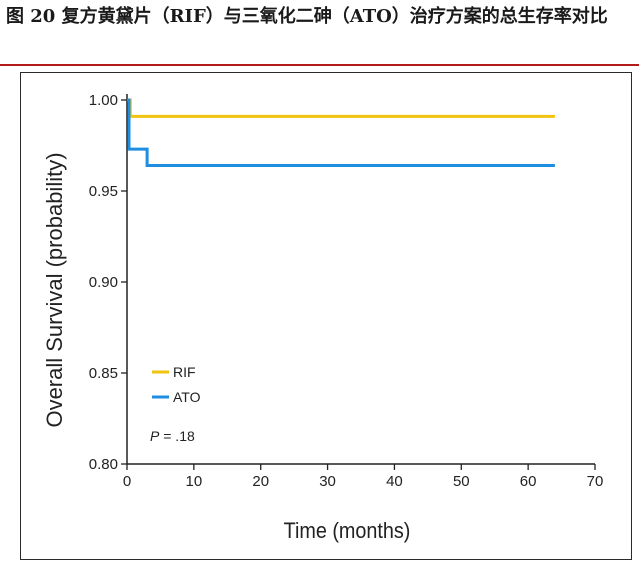 The image size is (639, 565). I want to click on legend: RIF ATO, so click(176, 384).